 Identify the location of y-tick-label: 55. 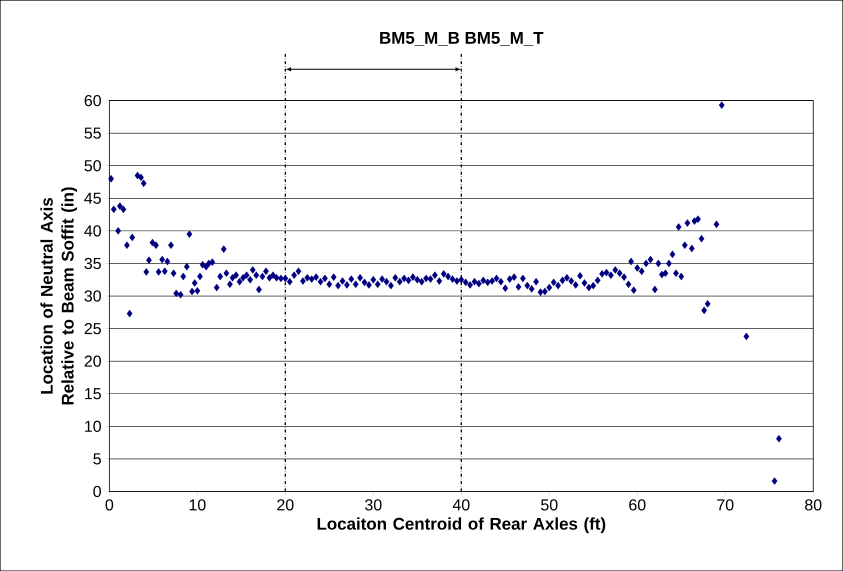
(92, 133).